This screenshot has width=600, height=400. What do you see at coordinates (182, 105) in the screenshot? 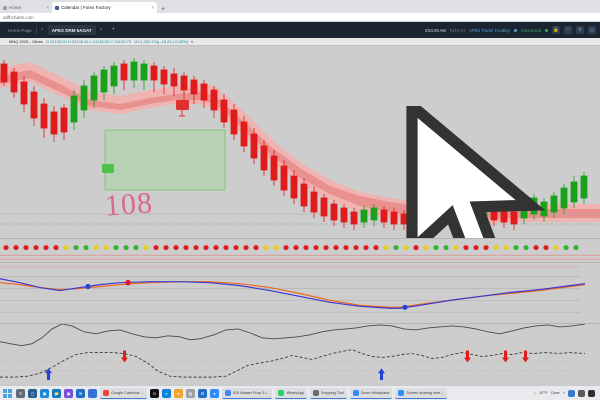
I see `order-marker-badge` at bounding box center [182, 105].